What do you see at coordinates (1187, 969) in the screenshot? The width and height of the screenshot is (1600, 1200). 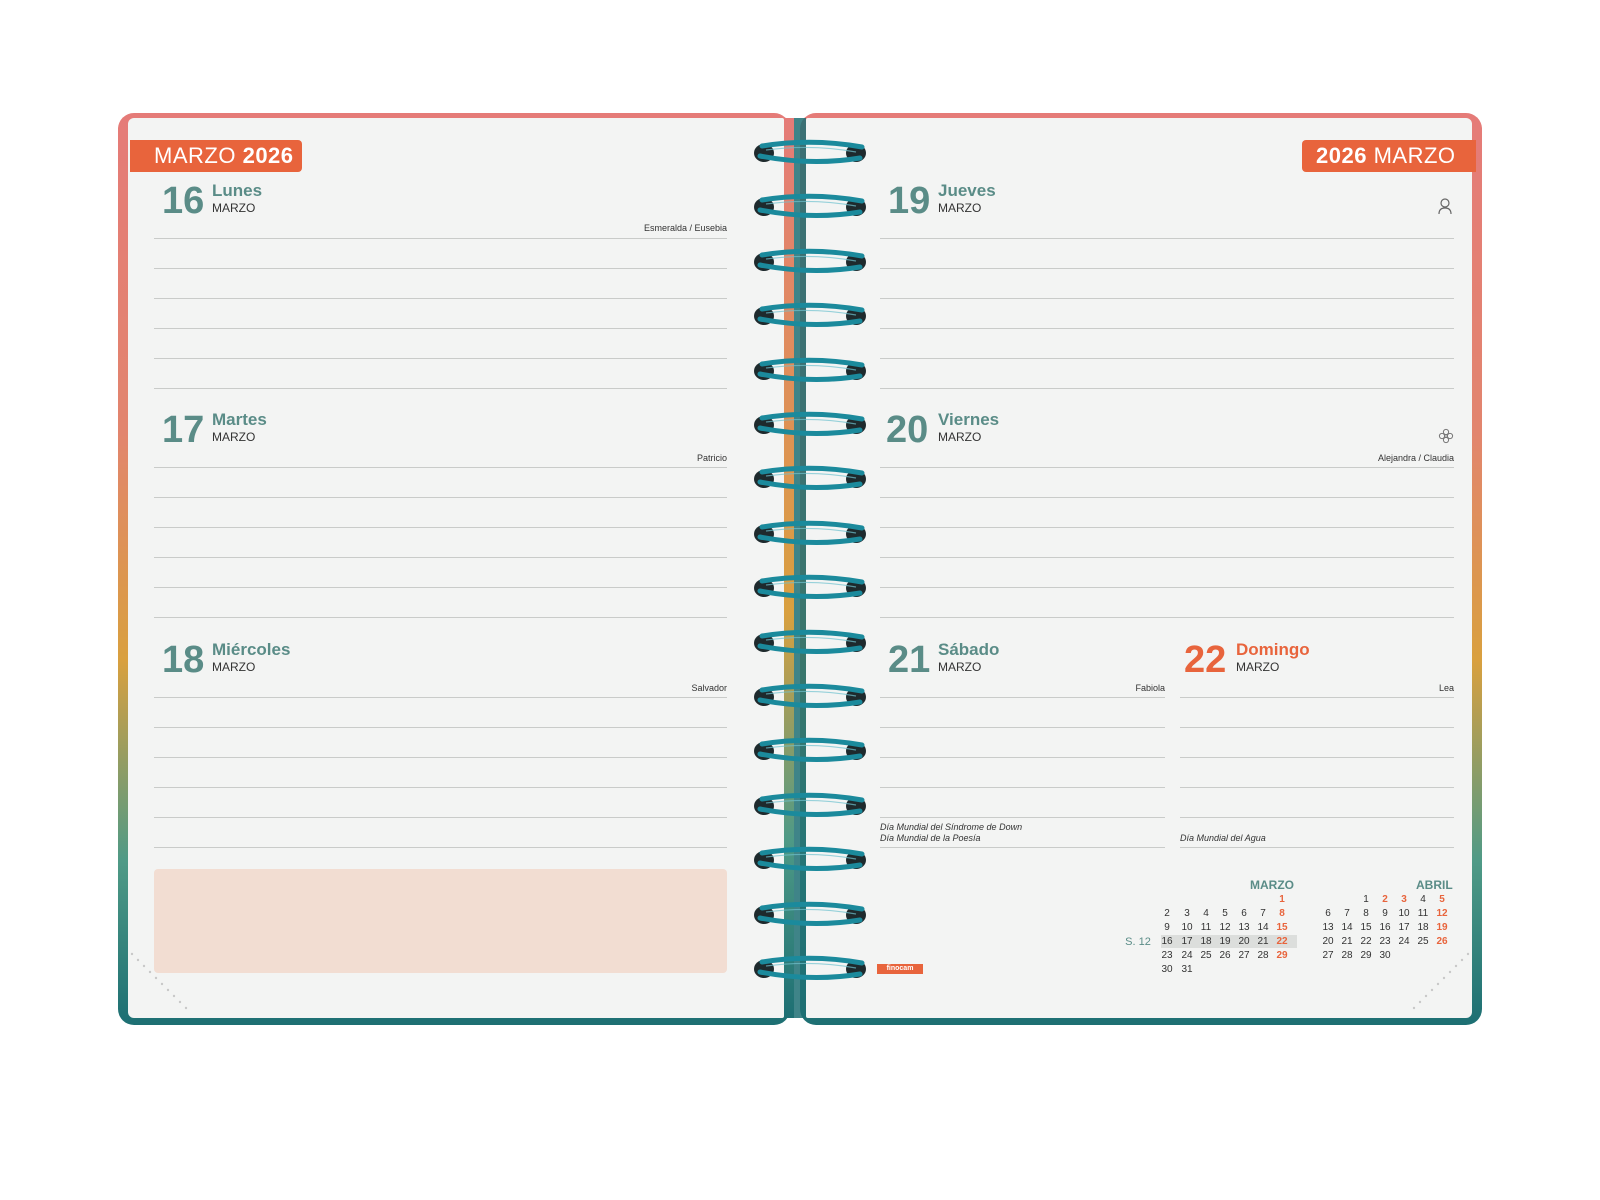 I see `mini-calendar-day: 31` at bounding box center [1187, 969].